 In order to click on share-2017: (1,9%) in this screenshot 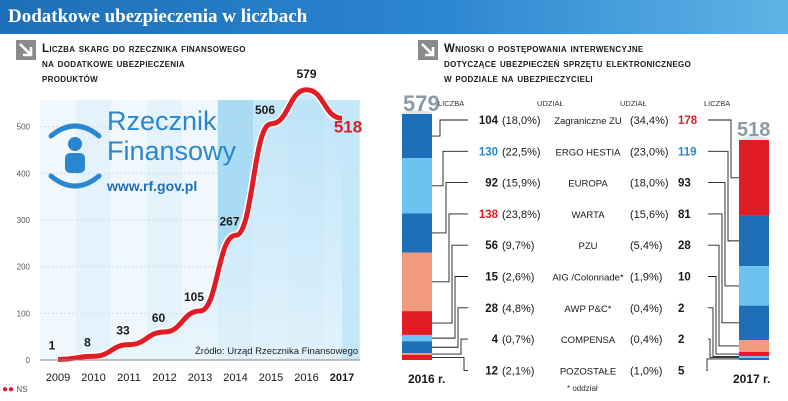, I will do `click(646, 278)`.